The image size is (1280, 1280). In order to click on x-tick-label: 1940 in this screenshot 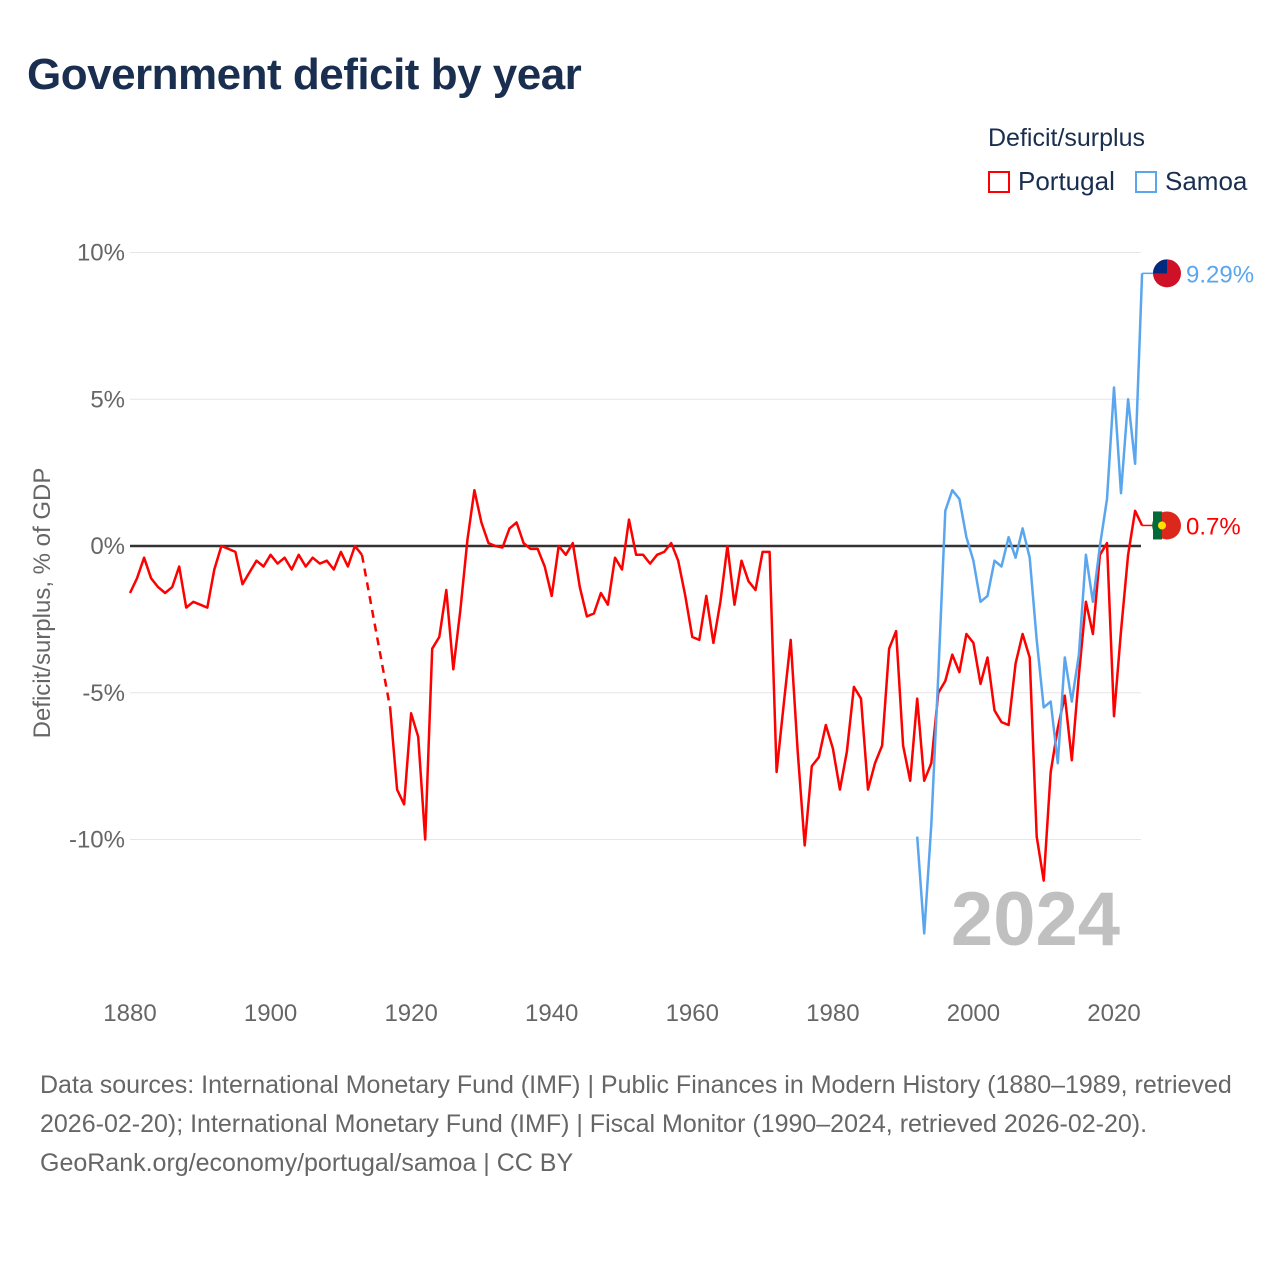, I will do `click(551, 1013)`.